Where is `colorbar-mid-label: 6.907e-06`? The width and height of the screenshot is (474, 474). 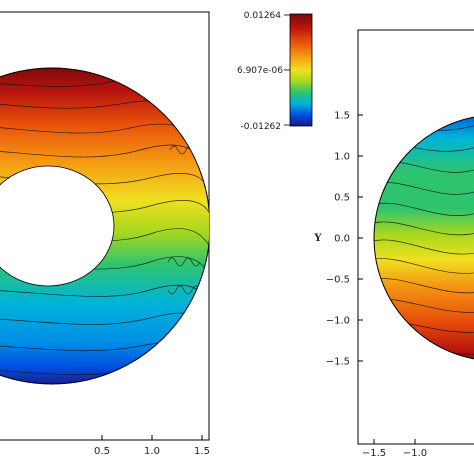 colorbar-mid-label: 6.907e-06 is located at coordinates (260, 71).